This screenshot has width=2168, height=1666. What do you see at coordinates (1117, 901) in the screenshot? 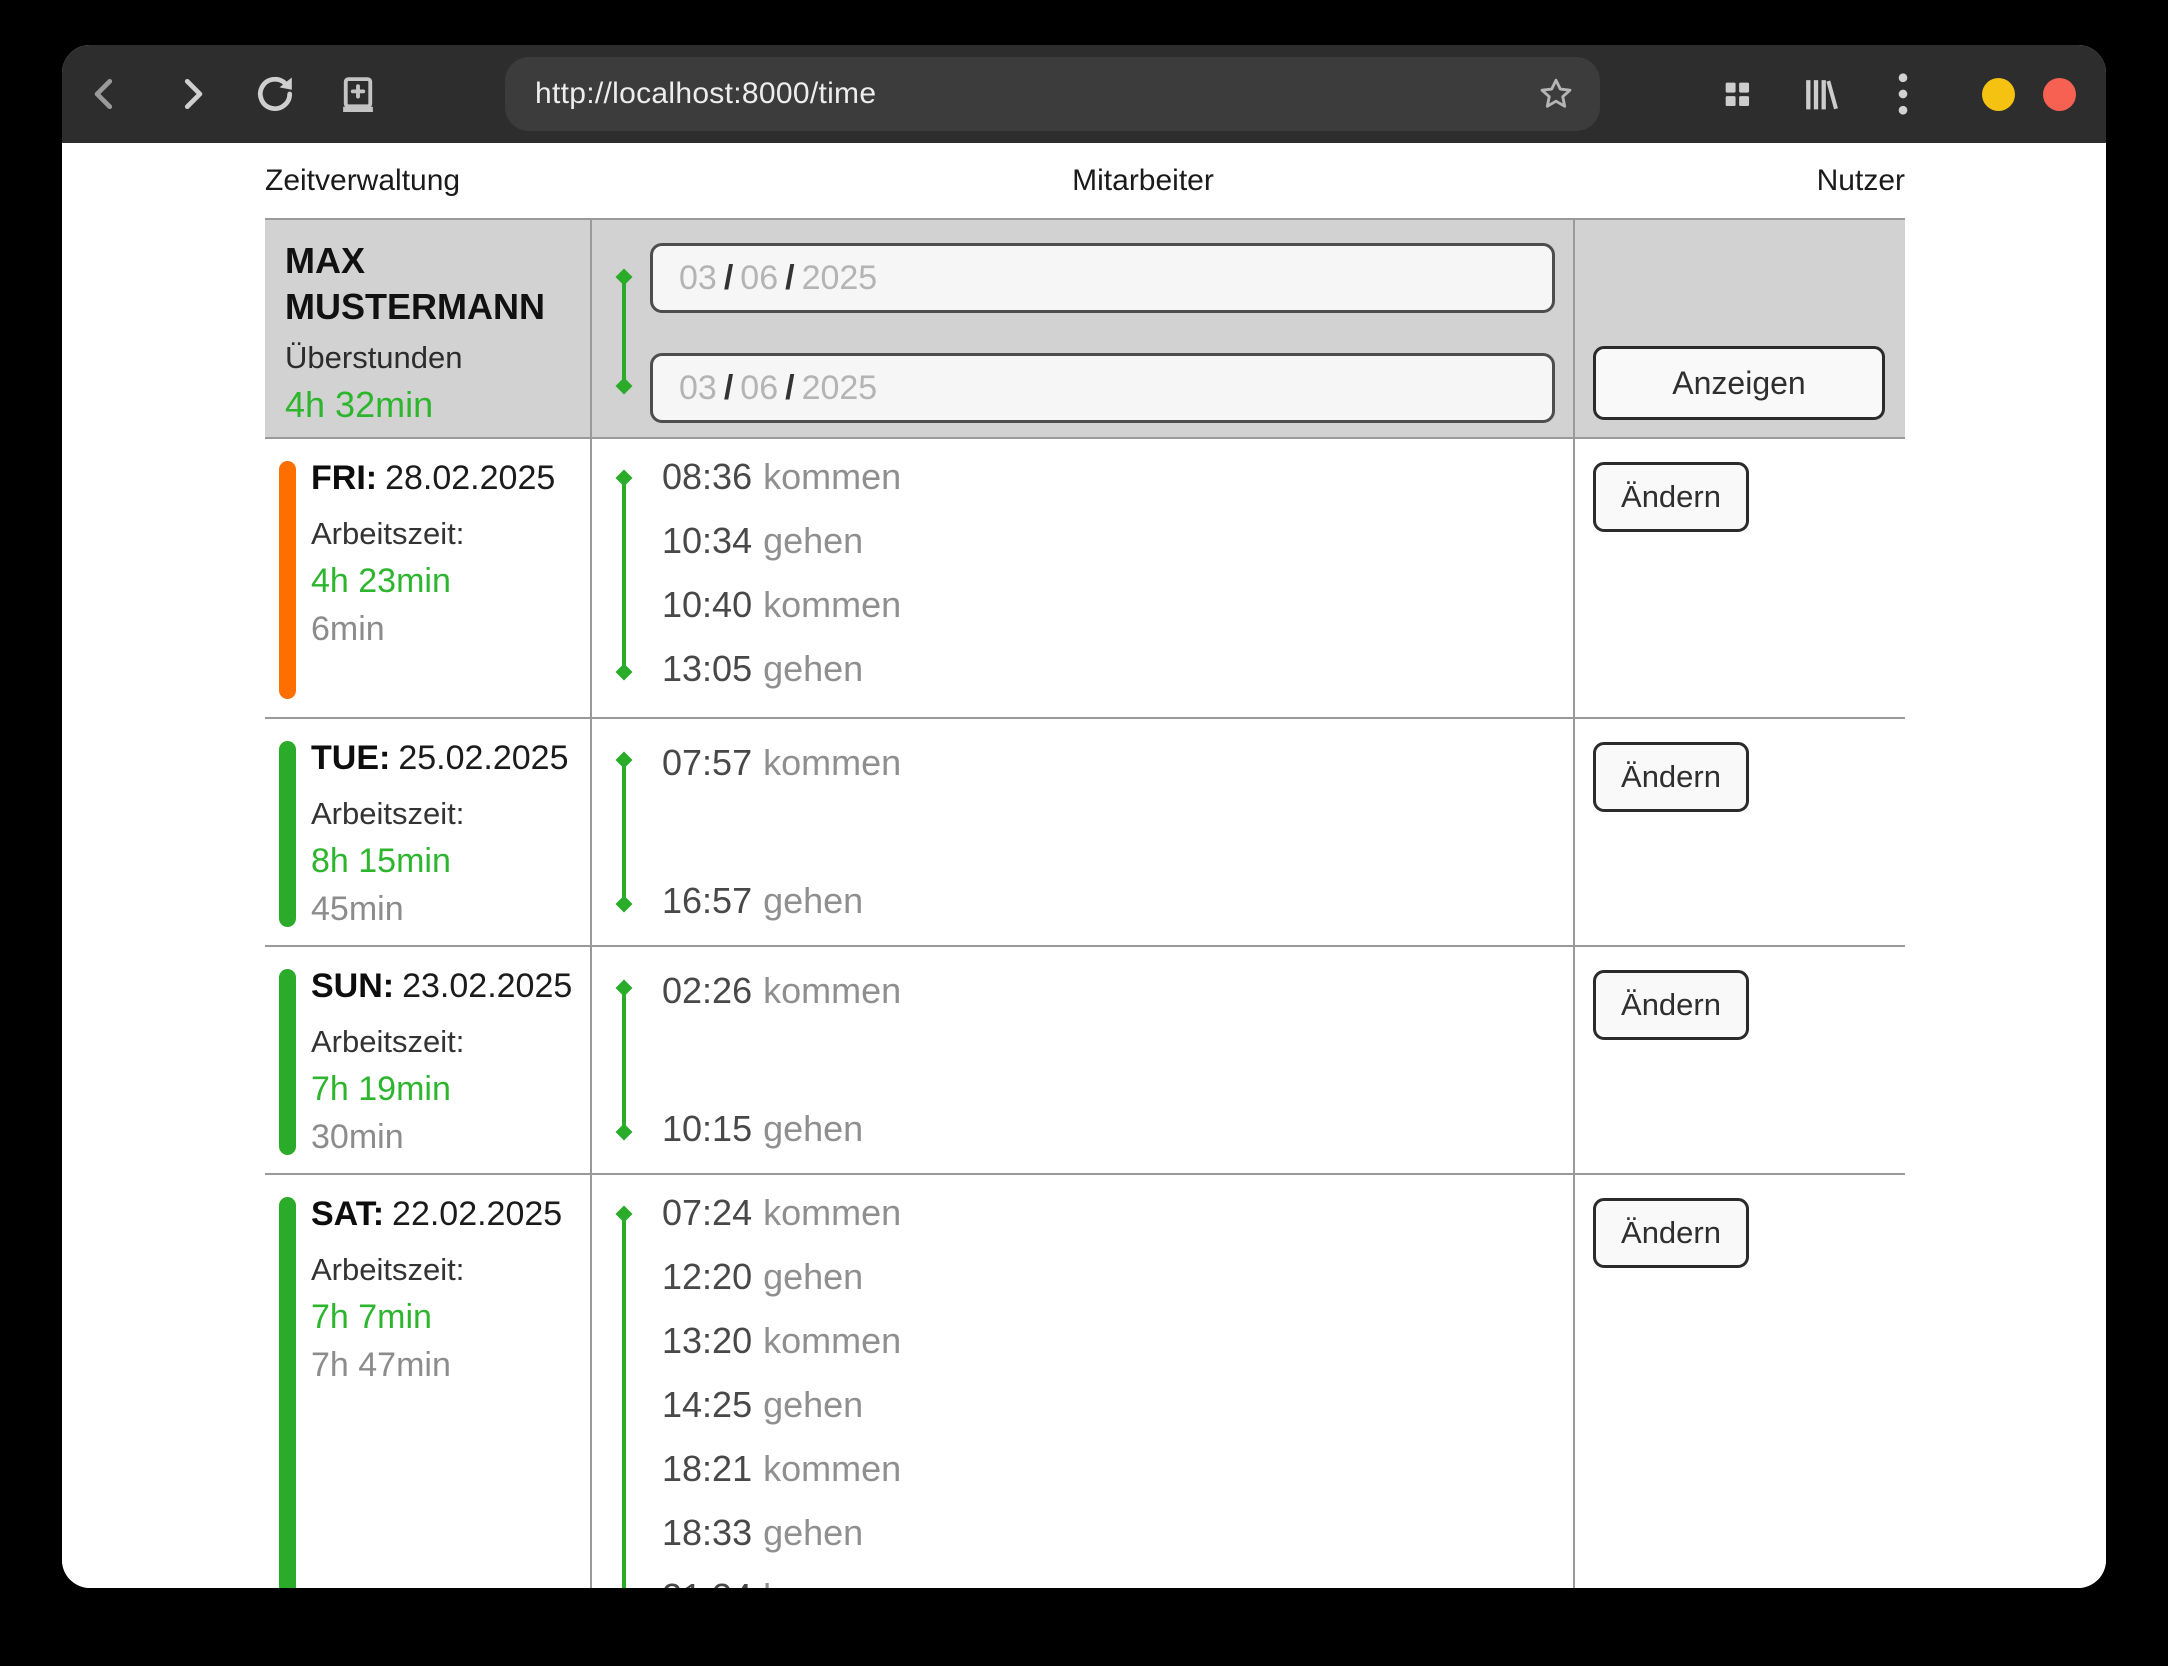
I see `time-entry: 16:57 gehen` at bounding box center [1117, 901].